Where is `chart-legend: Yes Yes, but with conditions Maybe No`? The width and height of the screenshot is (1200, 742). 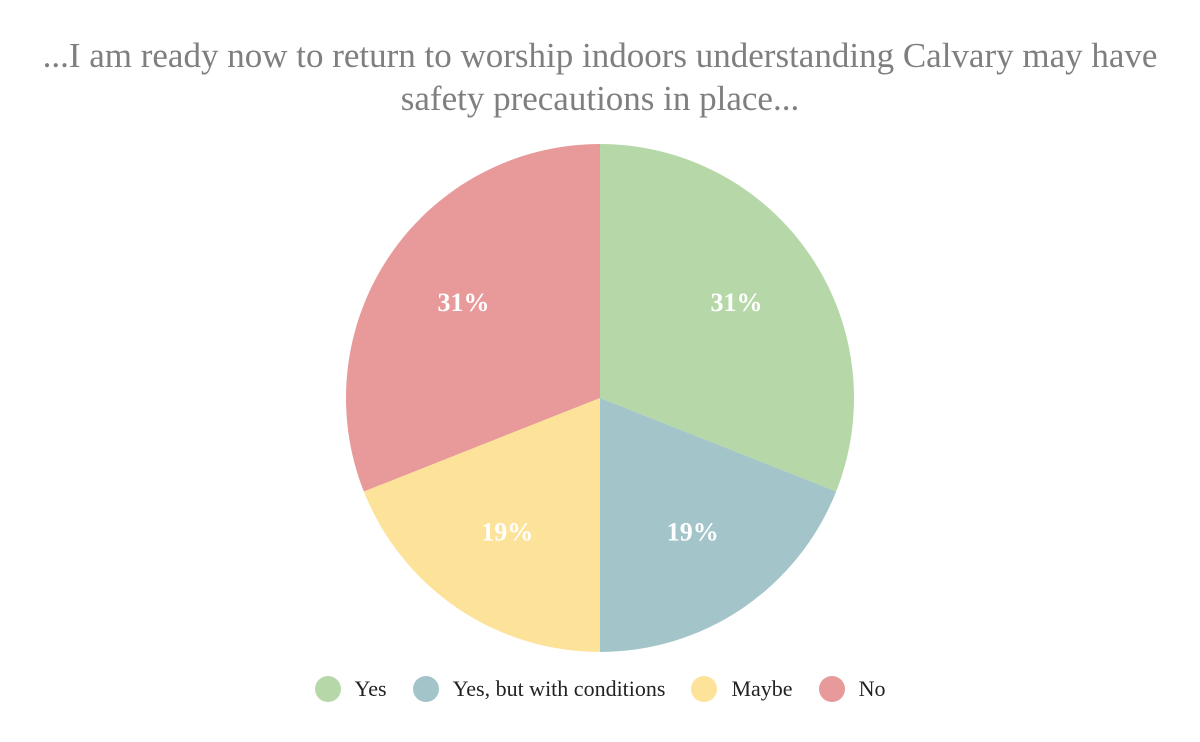
chart-legend: Yes Yes, but with conditions Maybe No is located at coordinates (600, 689).